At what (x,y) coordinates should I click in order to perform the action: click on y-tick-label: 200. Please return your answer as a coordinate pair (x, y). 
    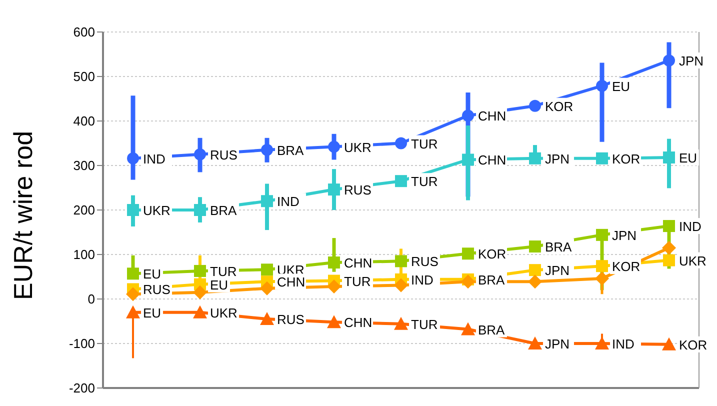
    Looking at the image, I should click on (84, 210).